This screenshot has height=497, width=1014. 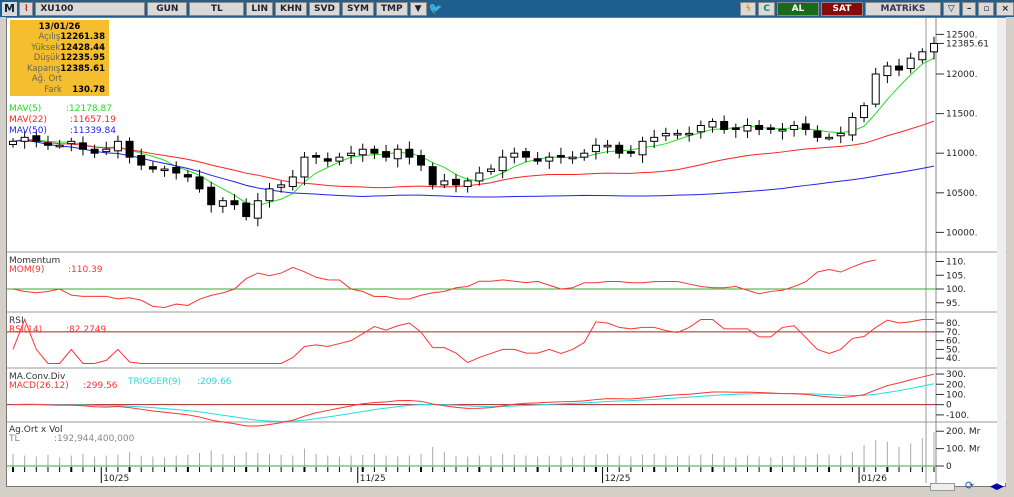 What do you see at coordinates (391, 8) in the screenshot?
I see `tmp-button: TMP` at bounding box center [391, 8].